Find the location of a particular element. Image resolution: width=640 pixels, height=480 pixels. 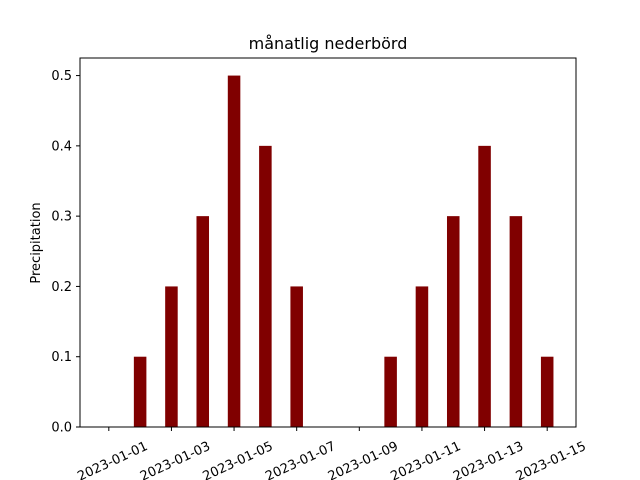

y-axis-label: Precipitation is located at coordinates (36, 242).